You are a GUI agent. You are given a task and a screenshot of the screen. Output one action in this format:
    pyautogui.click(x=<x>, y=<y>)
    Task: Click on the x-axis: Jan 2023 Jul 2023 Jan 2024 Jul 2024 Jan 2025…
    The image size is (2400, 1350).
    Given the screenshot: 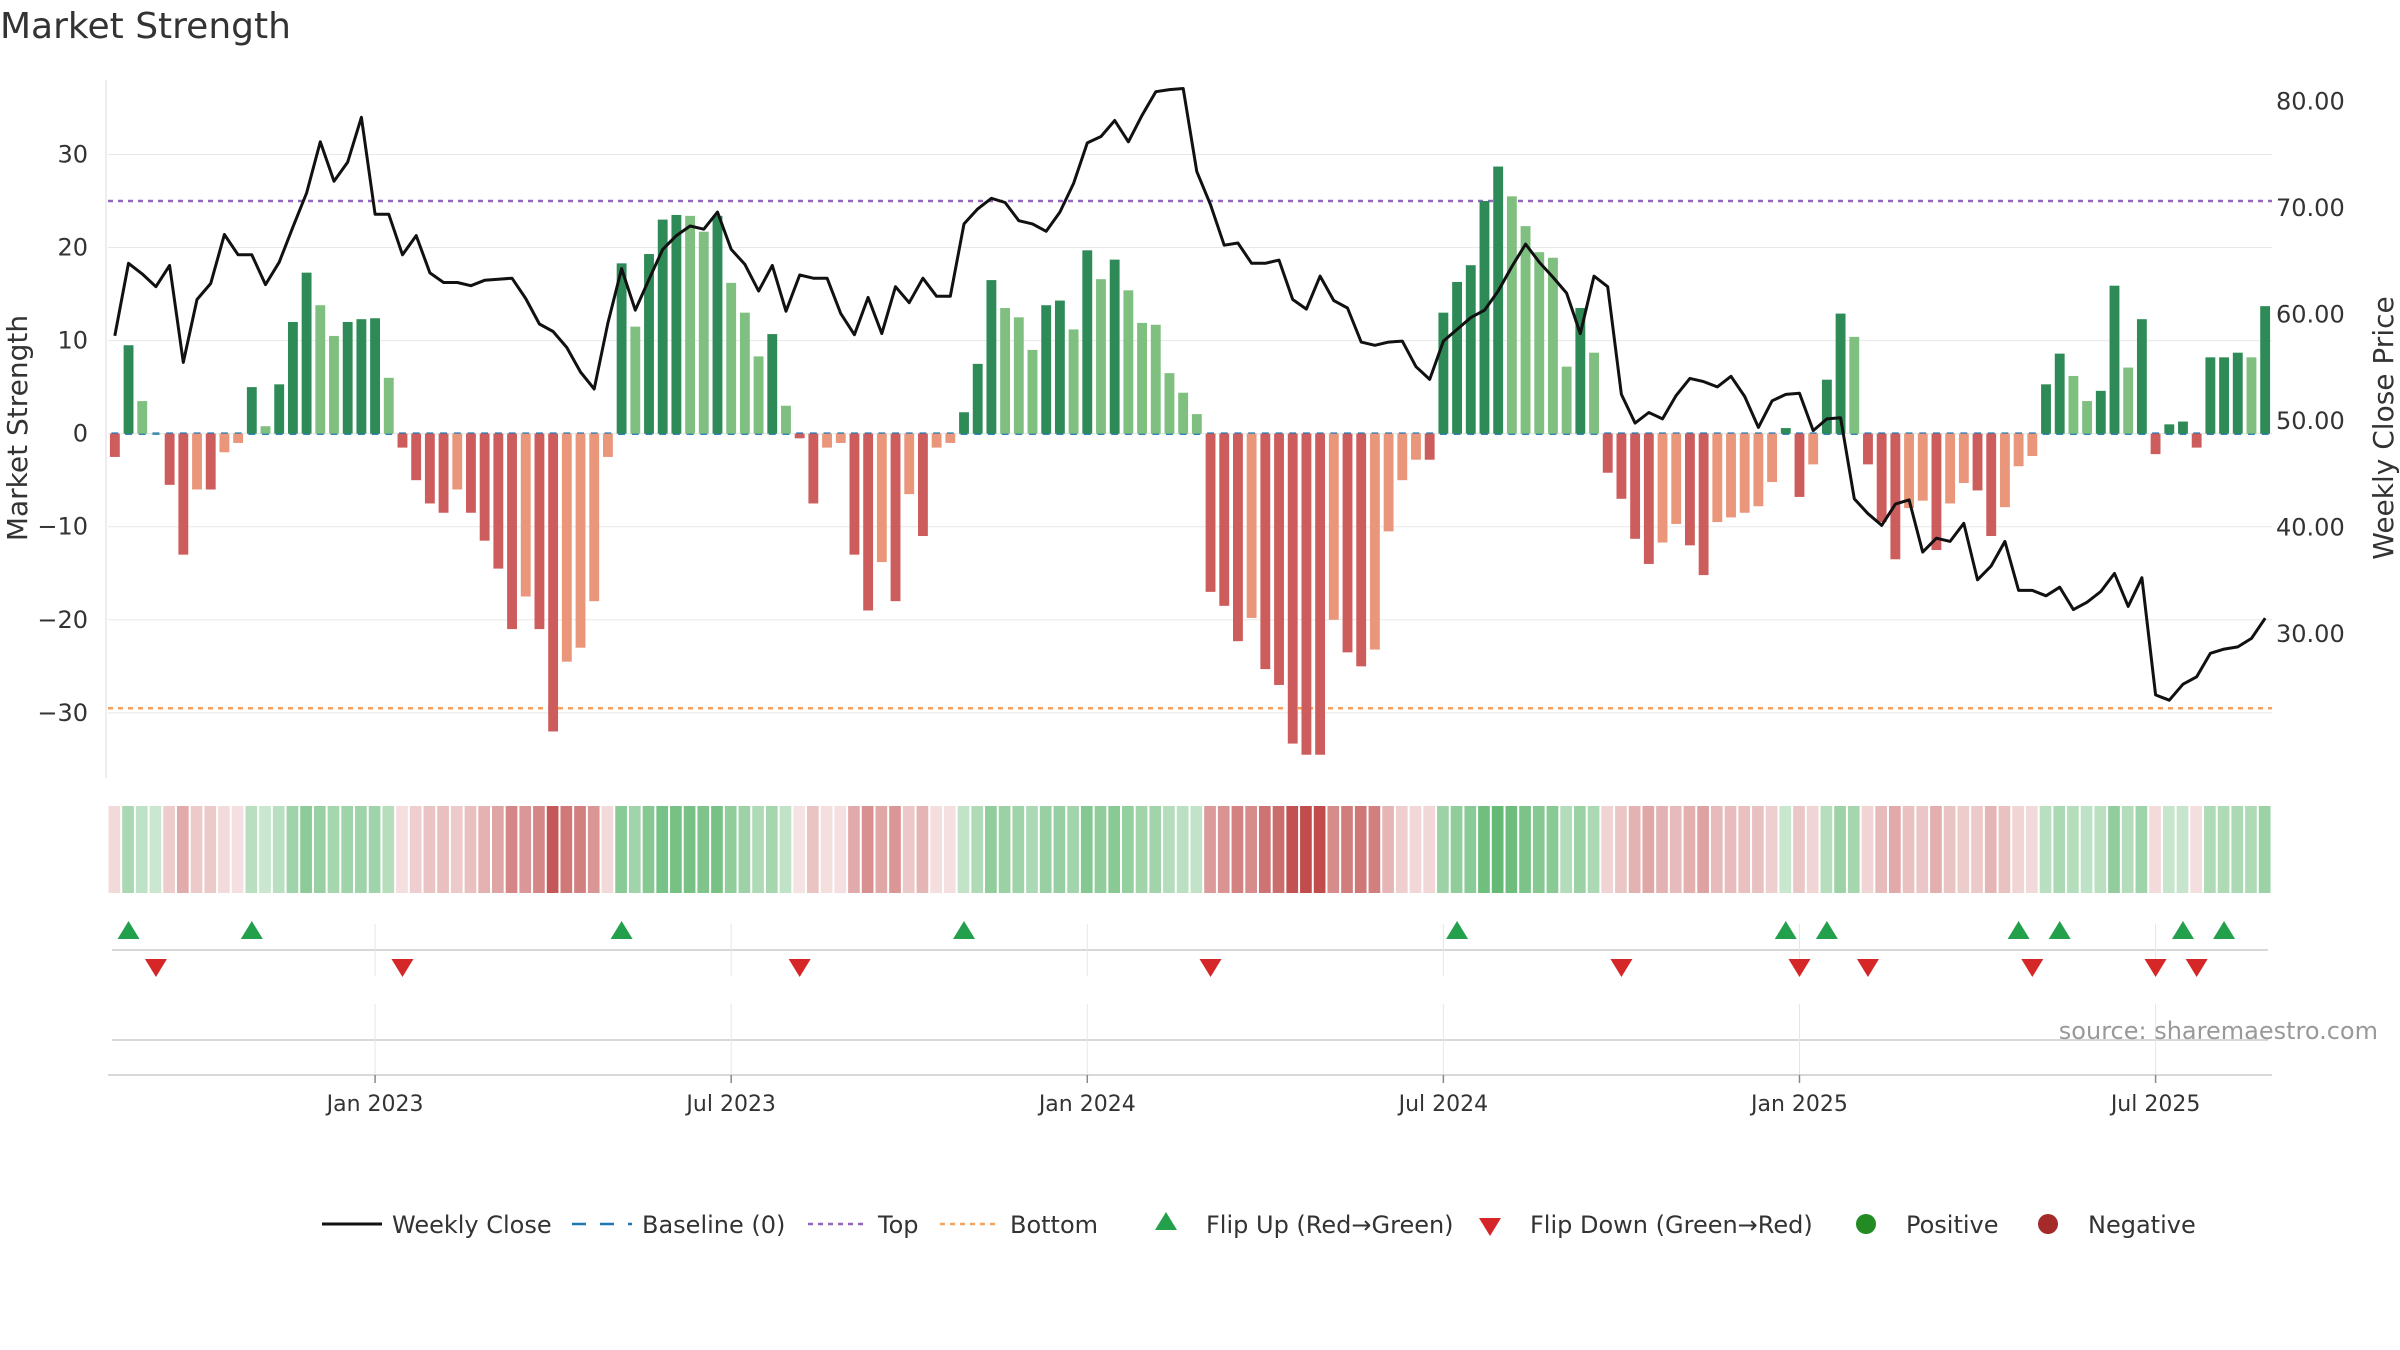 What is the action you would take?
    pyautogui.click(x=1190, y=1095)
    